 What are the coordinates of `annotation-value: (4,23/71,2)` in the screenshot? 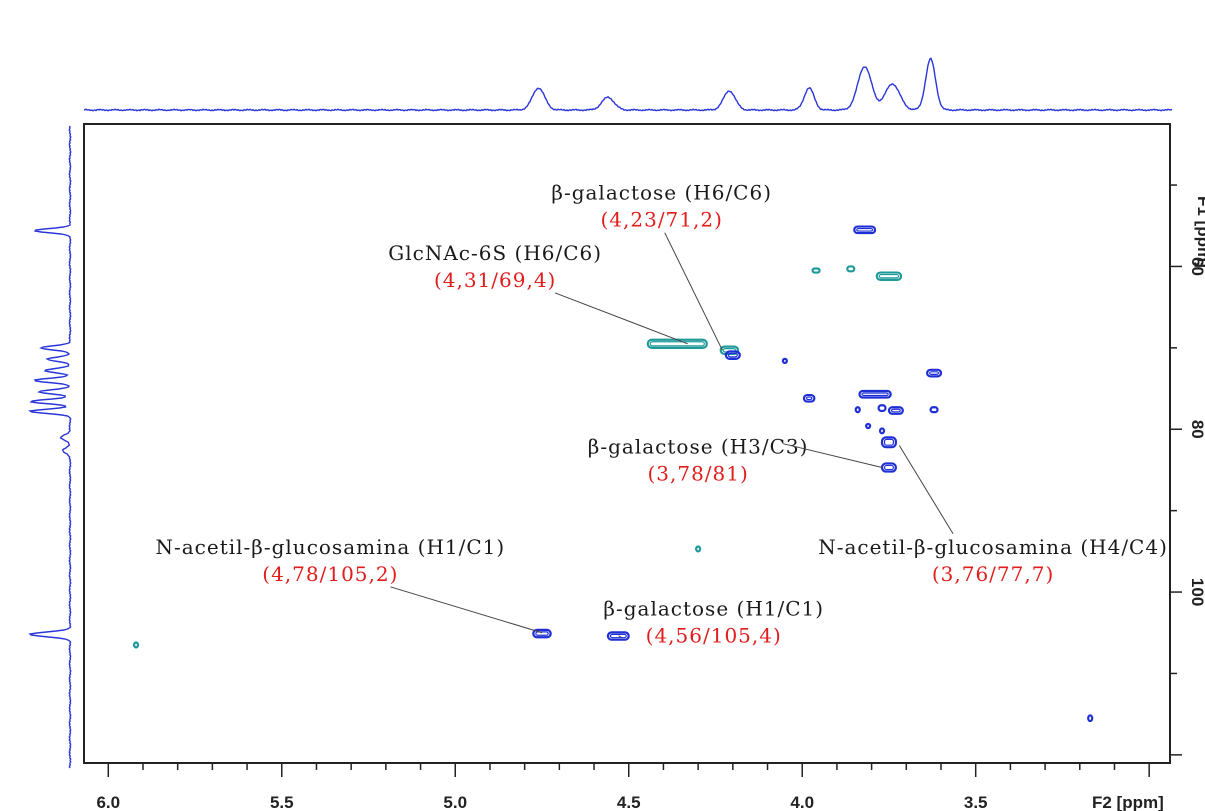 It's located at (661, 220).